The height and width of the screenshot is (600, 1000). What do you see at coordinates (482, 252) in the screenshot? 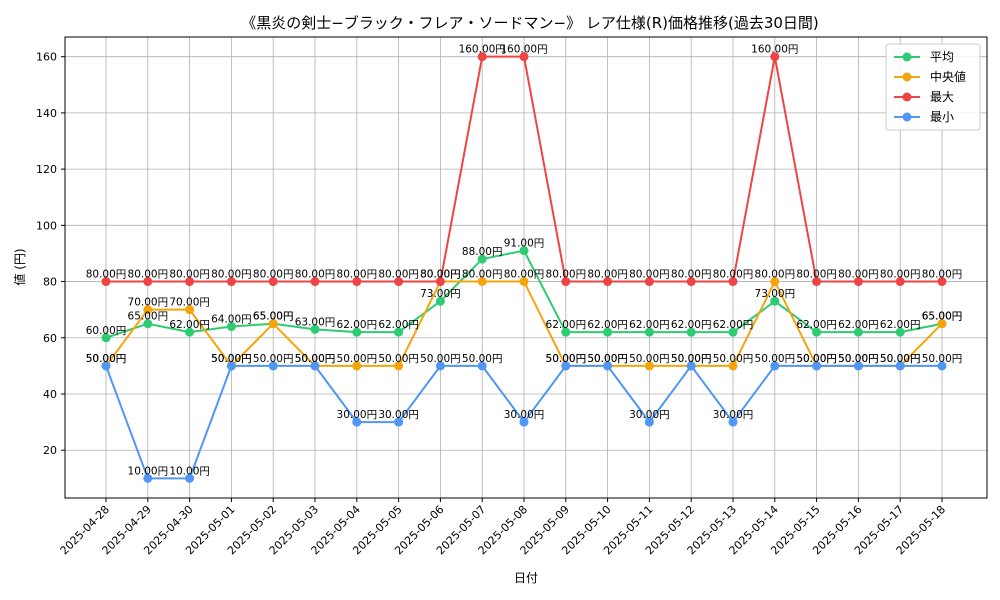
I see `data-label: 88.00円` at bounding box center [482, 252].